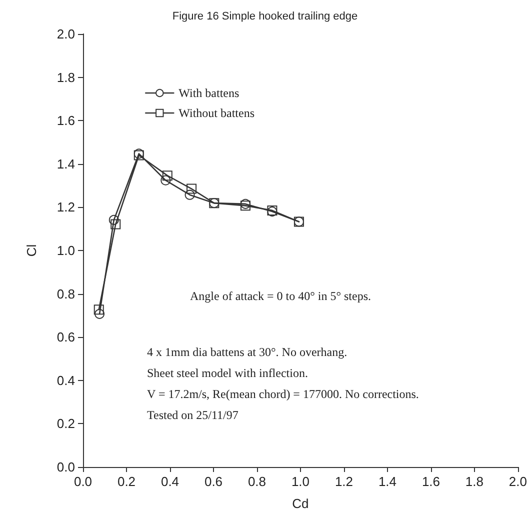 This screenshot has width=530, height=528. Describe the element at coordinates (474, 481) in the screenshot. I see `x-tick-label: 1.8` at that location.